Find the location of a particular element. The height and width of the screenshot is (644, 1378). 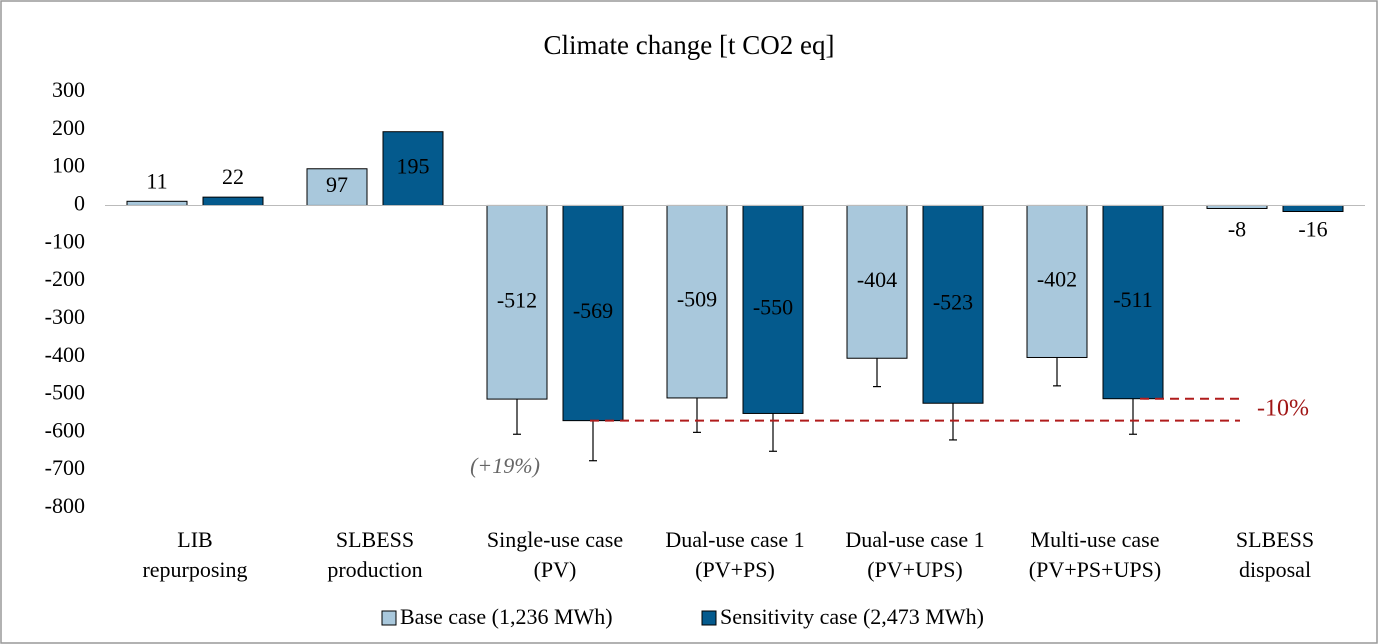

value-label: -569 is located at coordinates (593, 310).